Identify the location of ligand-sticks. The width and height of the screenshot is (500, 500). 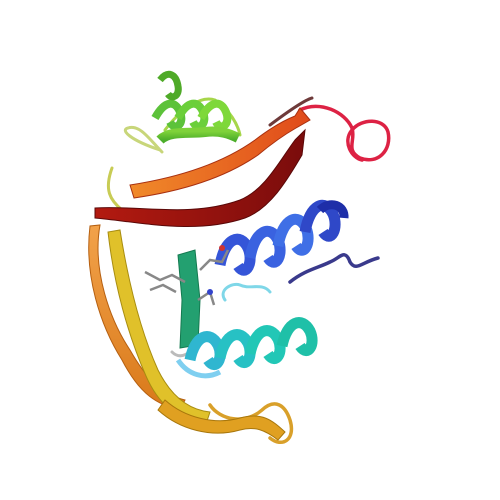
(187, 275).